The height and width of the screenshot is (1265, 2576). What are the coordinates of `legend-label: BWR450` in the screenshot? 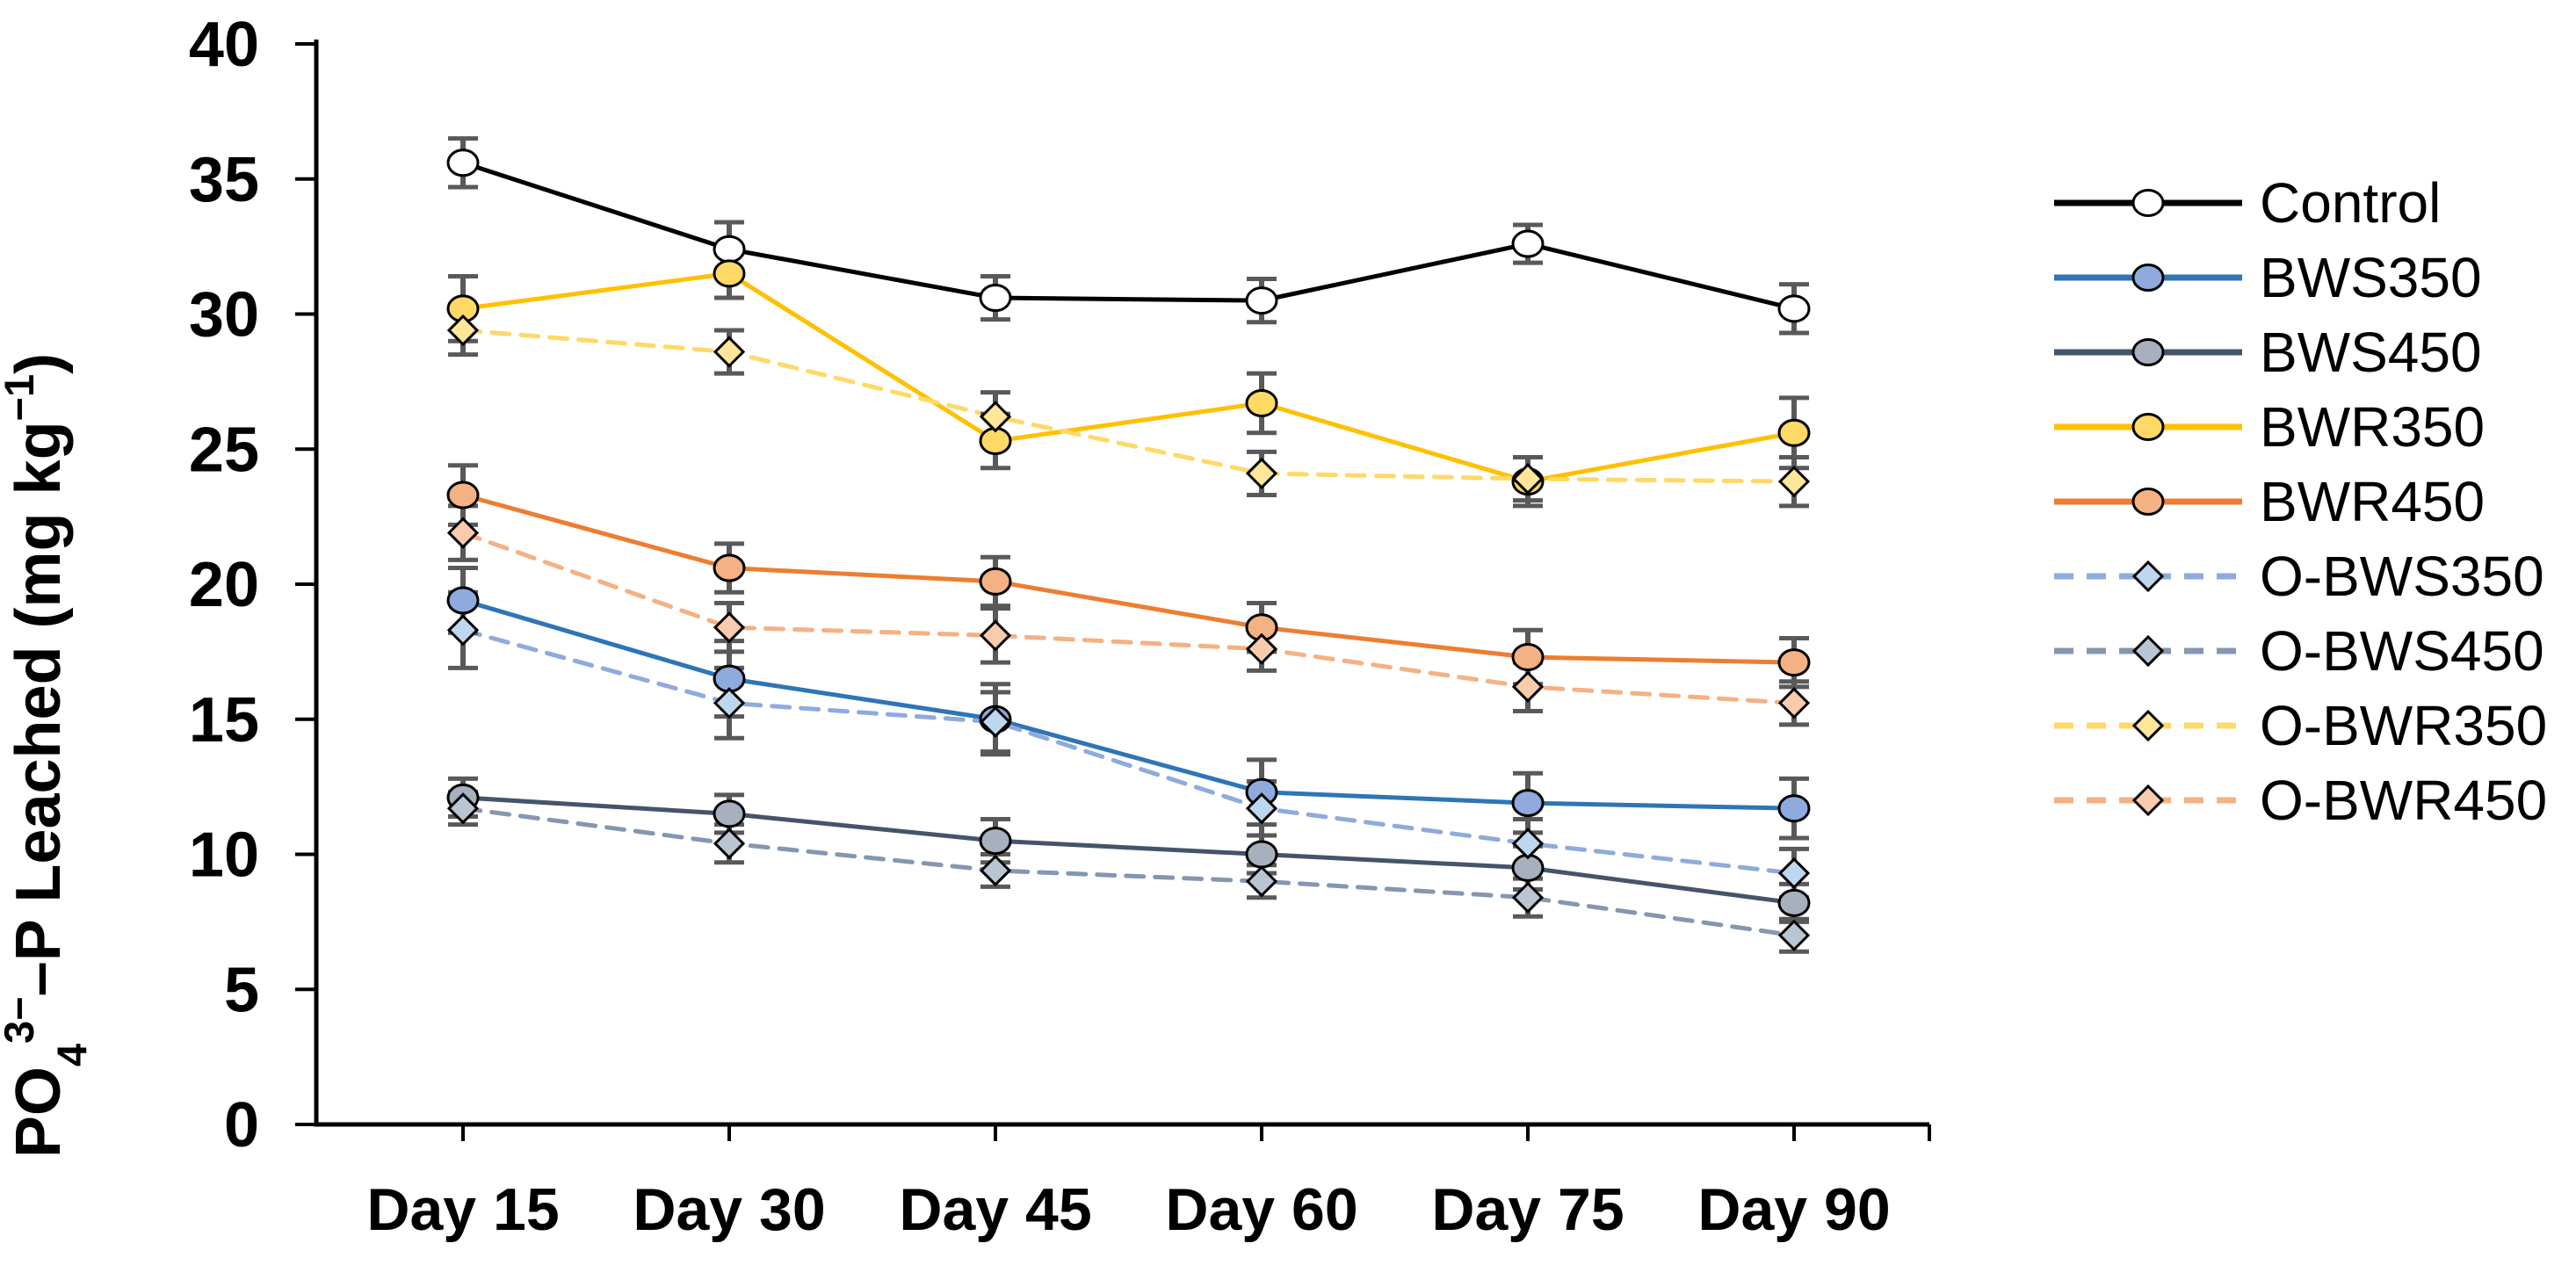 It's located at (2373, 501).